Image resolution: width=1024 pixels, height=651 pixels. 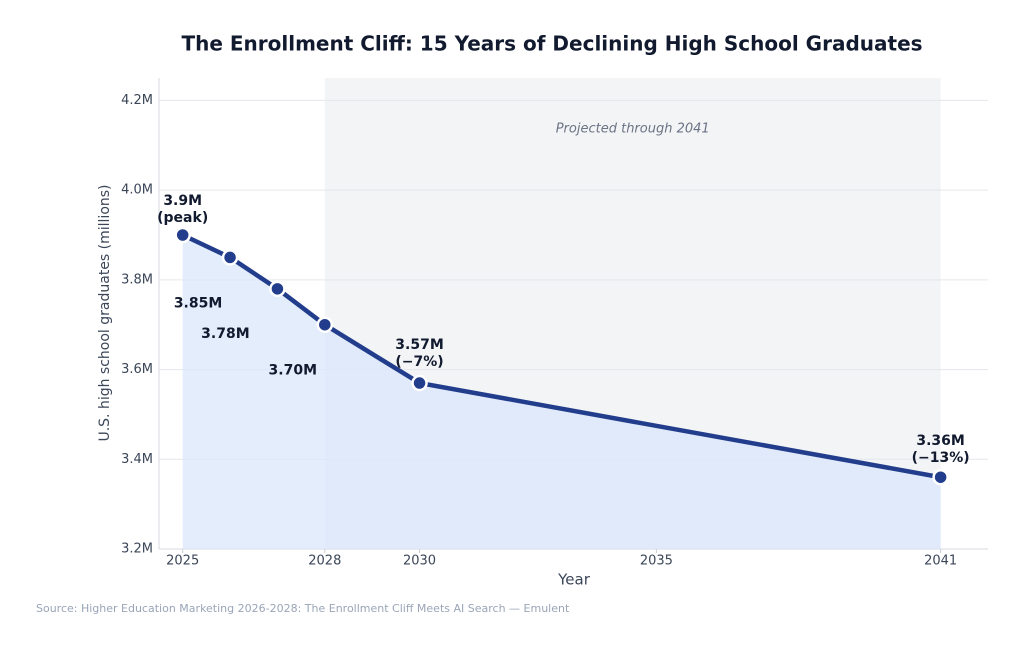 I want to click on data-label: 3.9M, so click(x=182, y=201).